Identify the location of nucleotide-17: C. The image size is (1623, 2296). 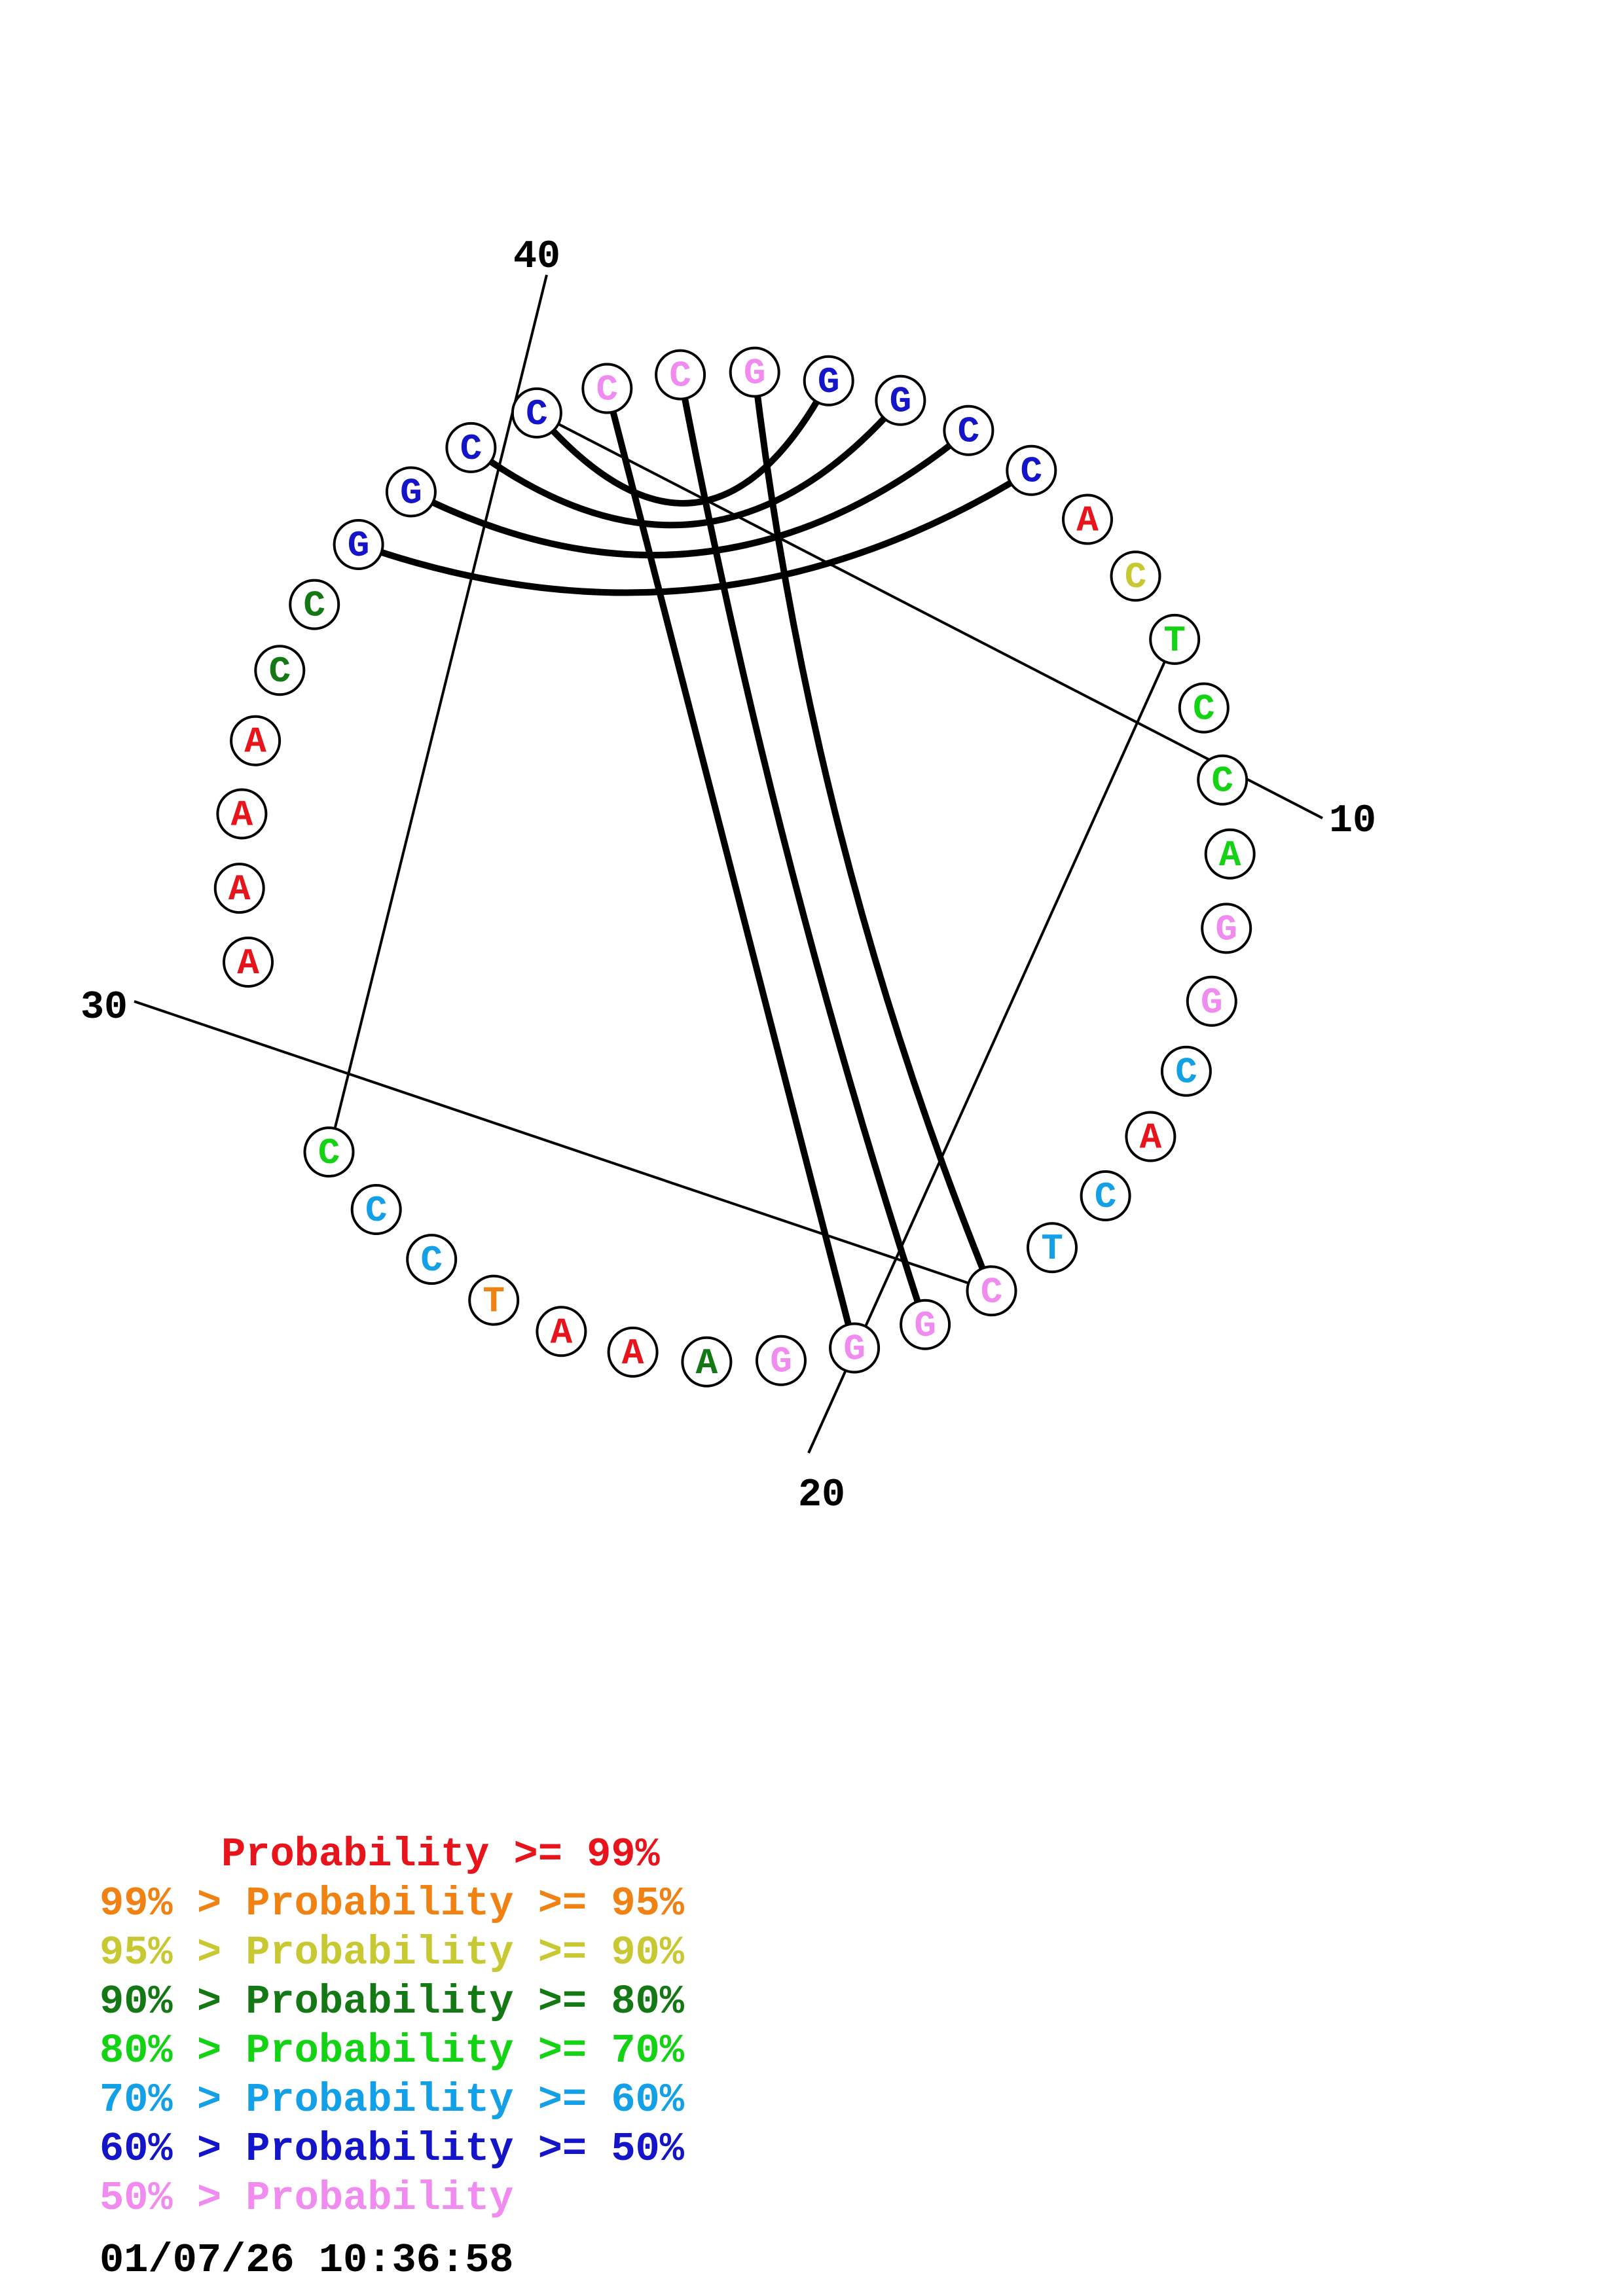
(1031, 470).